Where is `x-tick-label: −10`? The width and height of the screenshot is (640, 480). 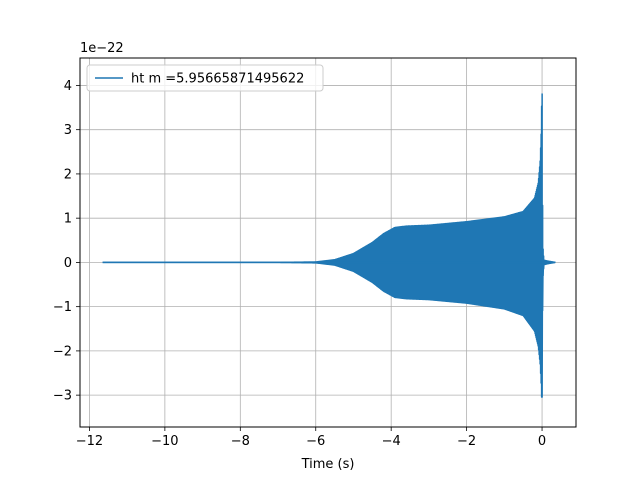 x-tick-label: −10 is located at coordinates (164, 441).